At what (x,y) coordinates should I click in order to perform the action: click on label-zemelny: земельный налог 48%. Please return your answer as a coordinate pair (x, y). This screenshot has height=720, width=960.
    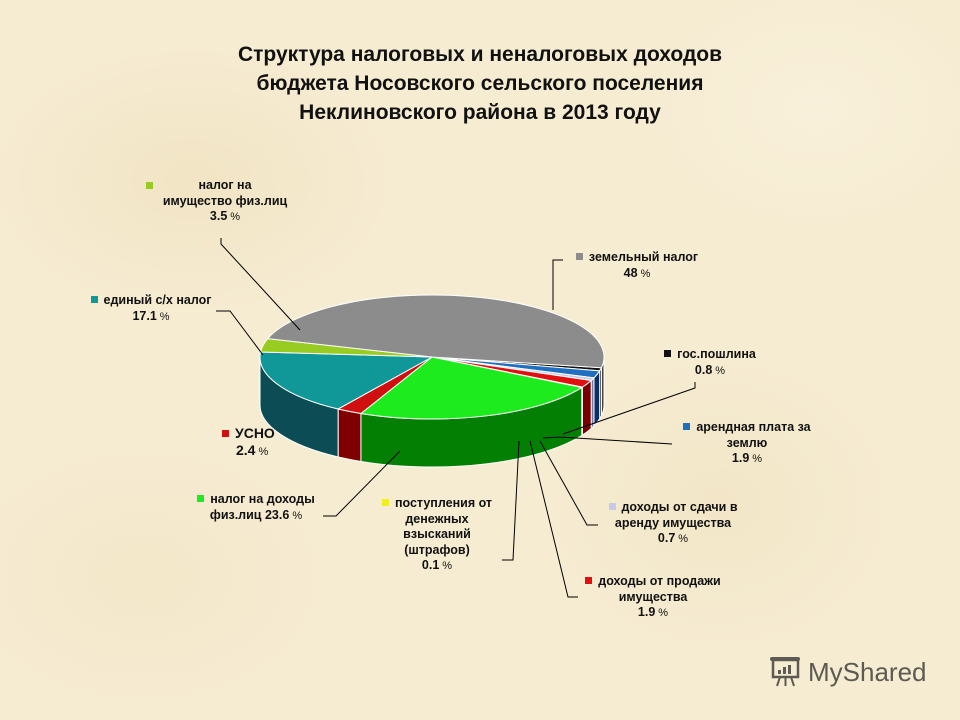
    Looking at the image, I should click on (637, 266).